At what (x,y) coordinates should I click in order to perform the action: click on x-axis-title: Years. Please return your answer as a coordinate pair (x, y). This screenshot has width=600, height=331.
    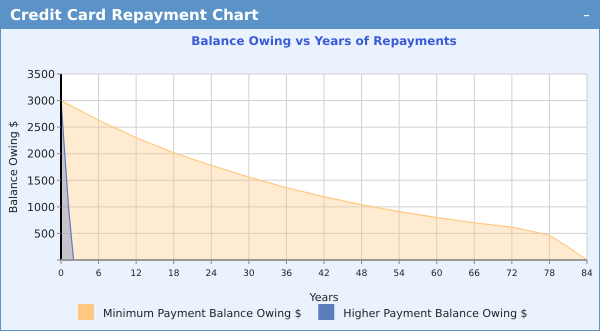
    Looking at the image, I should click on (323, 297).